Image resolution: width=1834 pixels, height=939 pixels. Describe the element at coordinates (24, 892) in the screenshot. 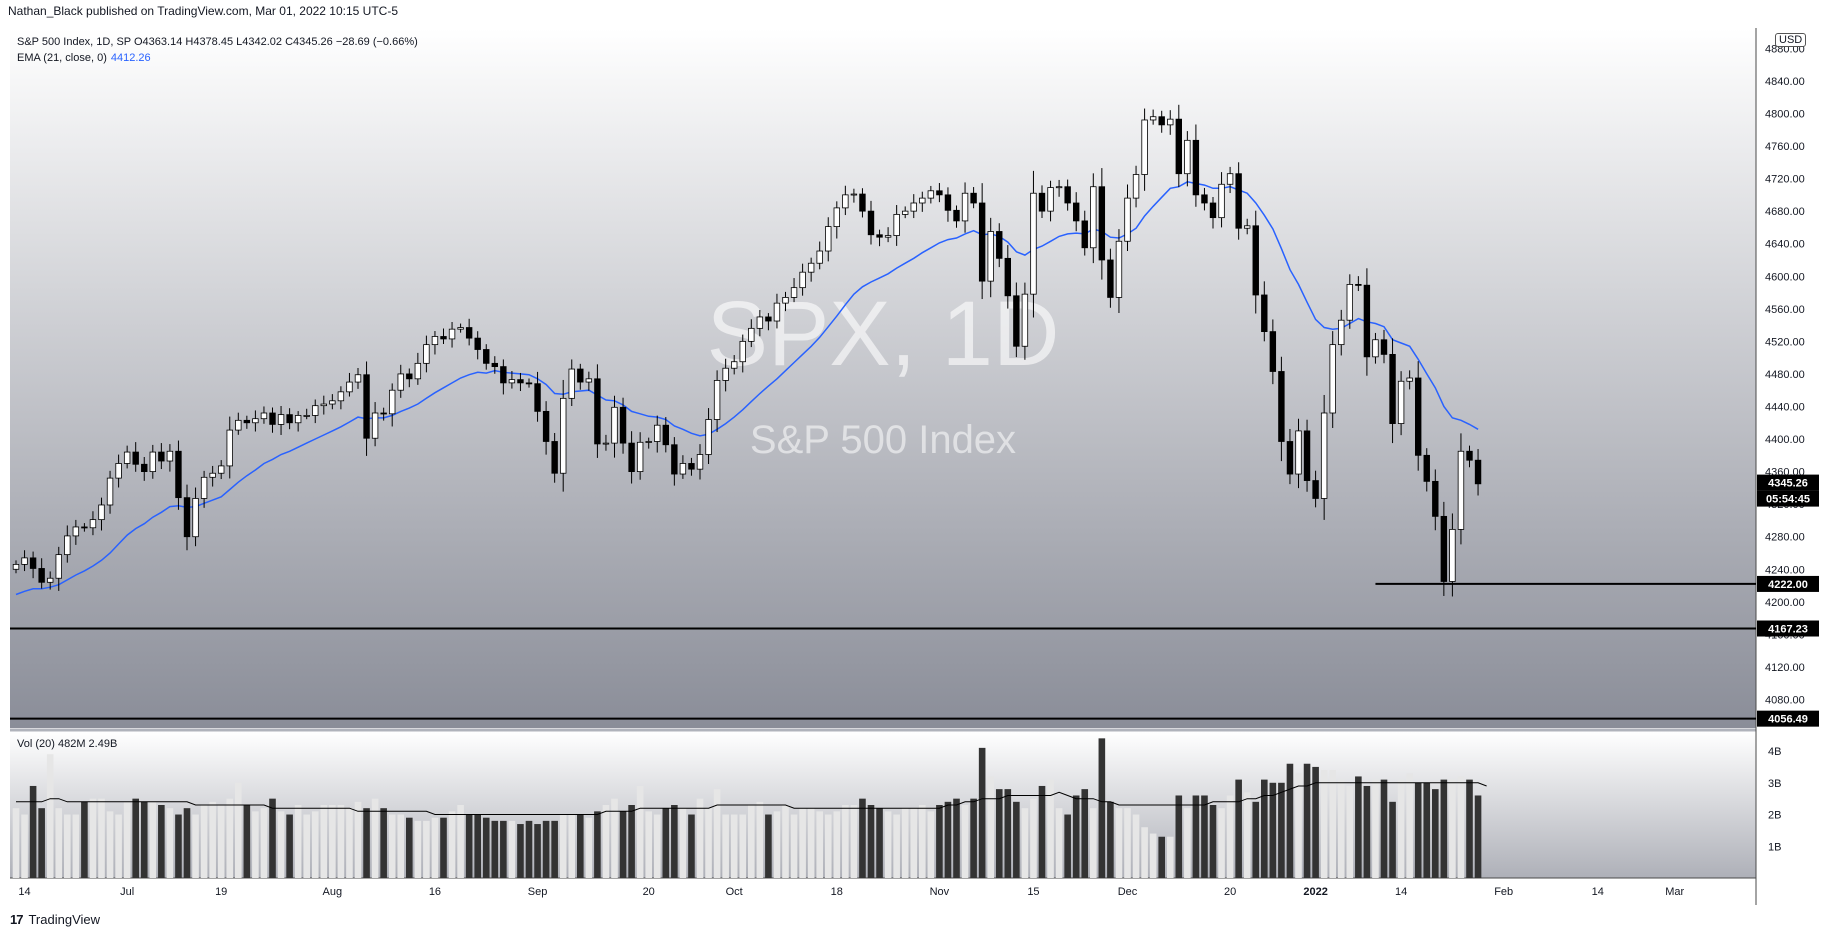

I see `time-tick-label: 14` at that location.